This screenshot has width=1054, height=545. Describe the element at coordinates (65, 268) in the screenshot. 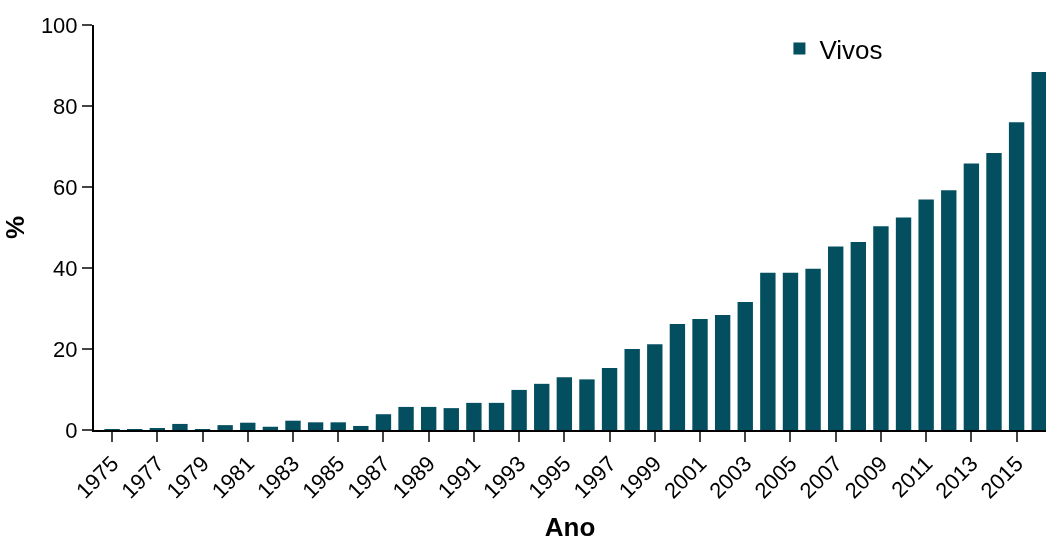

I see `y-tick-label: 40` at that location.